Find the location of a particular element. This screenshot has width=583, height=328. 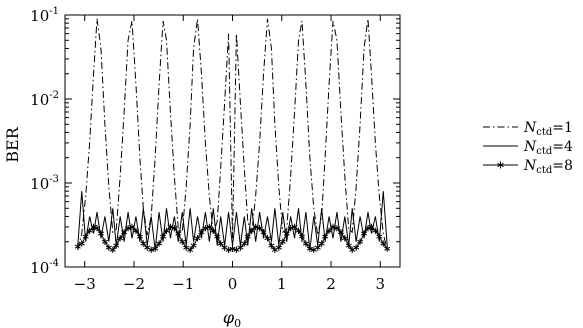

x-tick-label: −3 is located at coordinates (85, 284).